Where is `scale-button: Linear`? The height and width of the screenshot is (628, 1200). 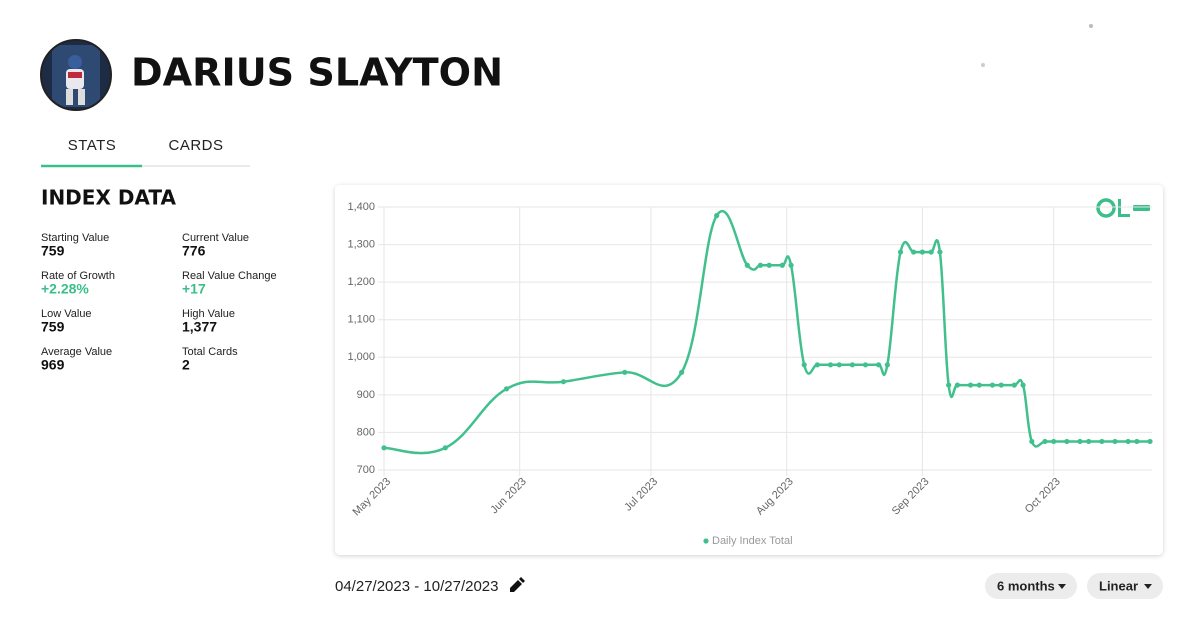
scale-button: Linear is located at coordinates (1125, 586).